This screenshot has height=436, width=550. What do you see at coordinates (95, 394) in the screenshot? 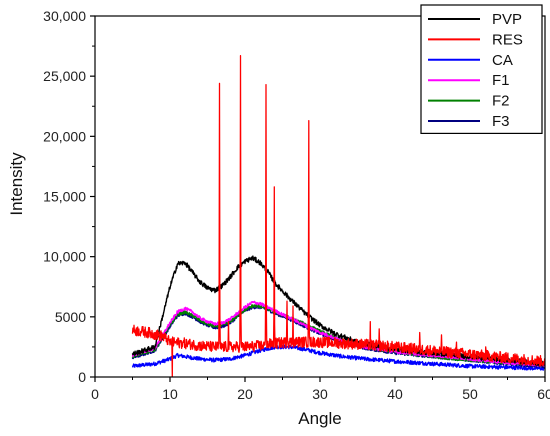
I see `x-tick-label: 0` at bounding box center [95, 394].